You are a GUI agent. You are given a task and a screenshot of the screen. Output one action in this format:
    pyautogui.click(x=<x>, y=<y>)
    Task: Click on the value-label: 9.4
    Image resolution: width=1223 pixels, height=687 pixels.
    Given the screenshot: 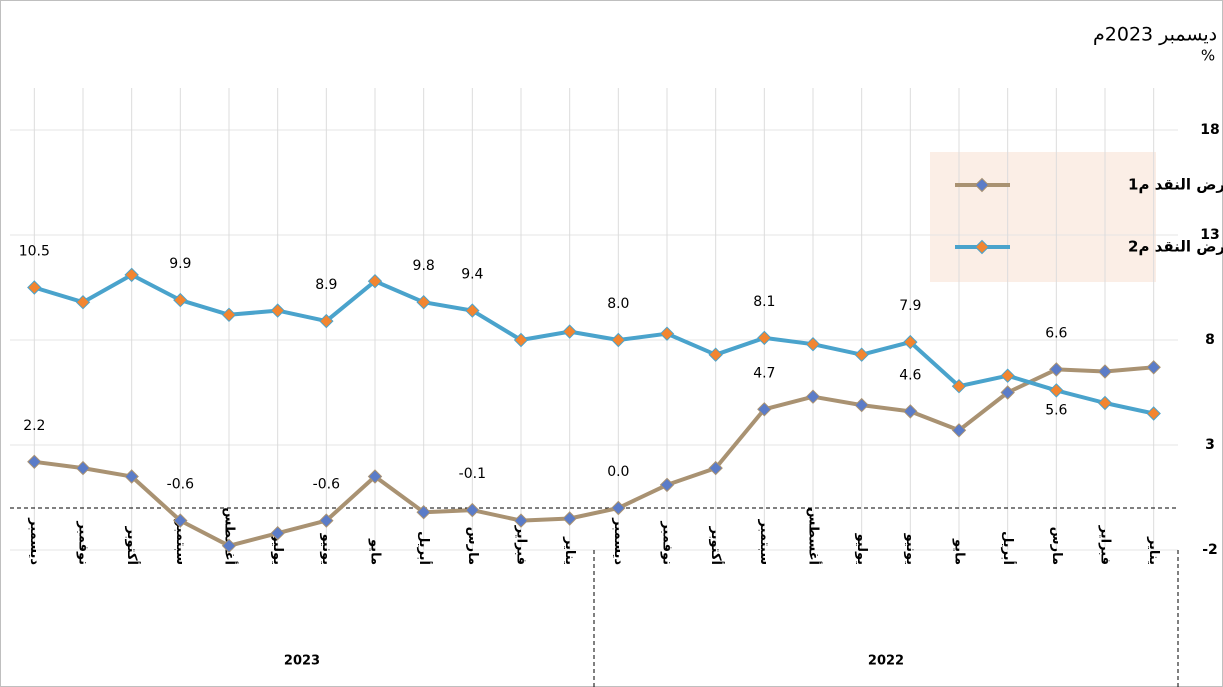 What is the action you would take?
    pyautogui.click(x=472, y=275)
    